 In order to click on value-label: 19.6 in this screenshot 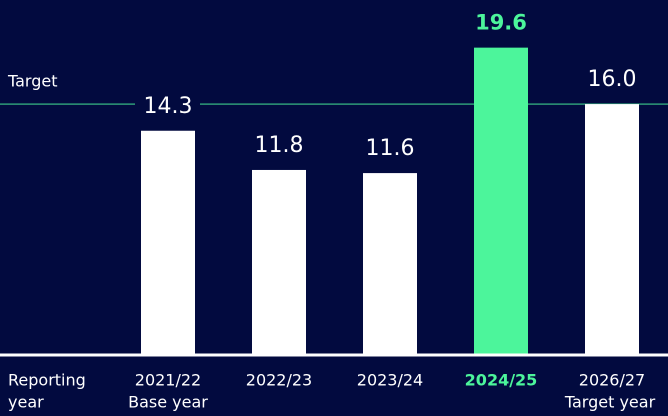, I will do `click(501, 23)`.